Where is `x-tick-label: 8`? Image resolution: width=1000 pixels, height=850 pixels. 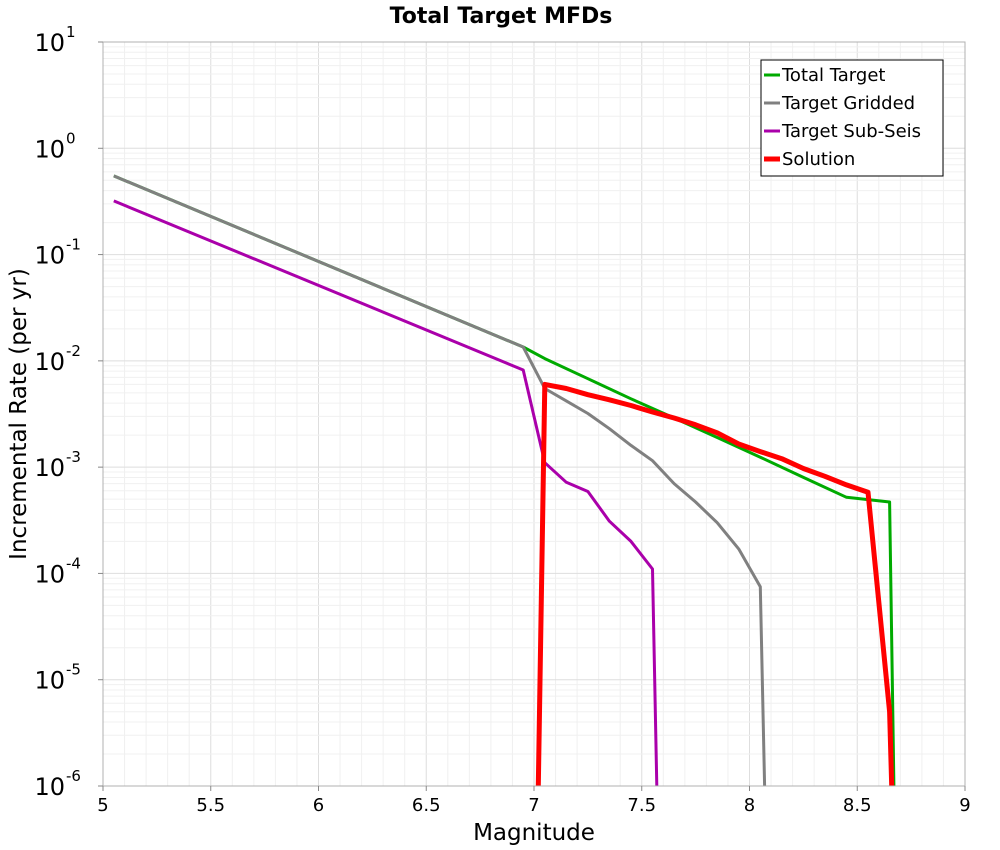 x-tick-label: 8 is located at coordinates (749, 805).